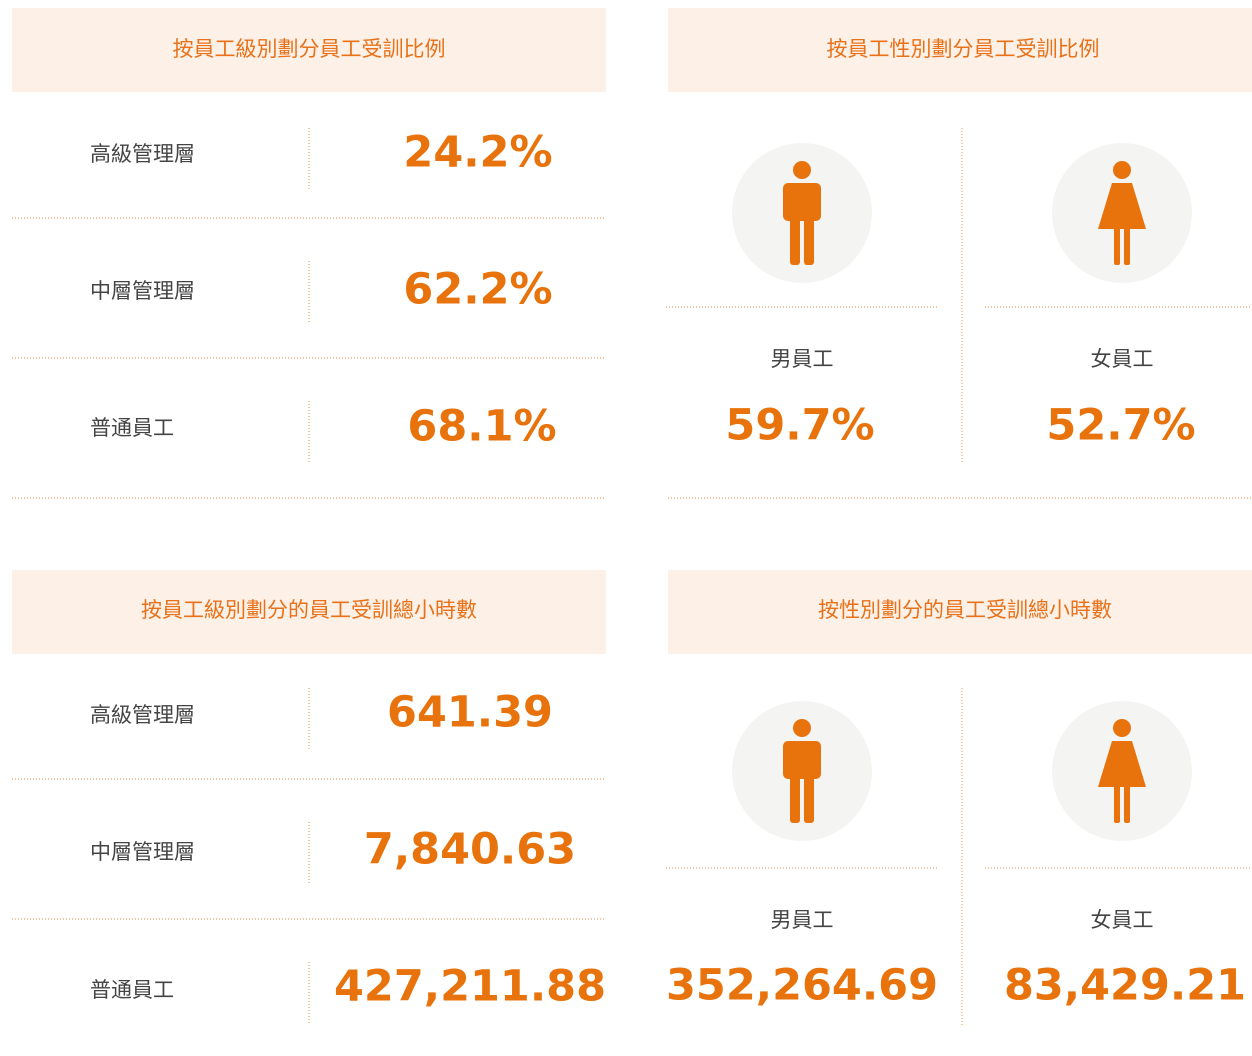 This screenshot has width=1252, height=1056. What do you see at coordinates (959, 856) in the screenshot?
I see `dividers` at bounding box center [959, 856].